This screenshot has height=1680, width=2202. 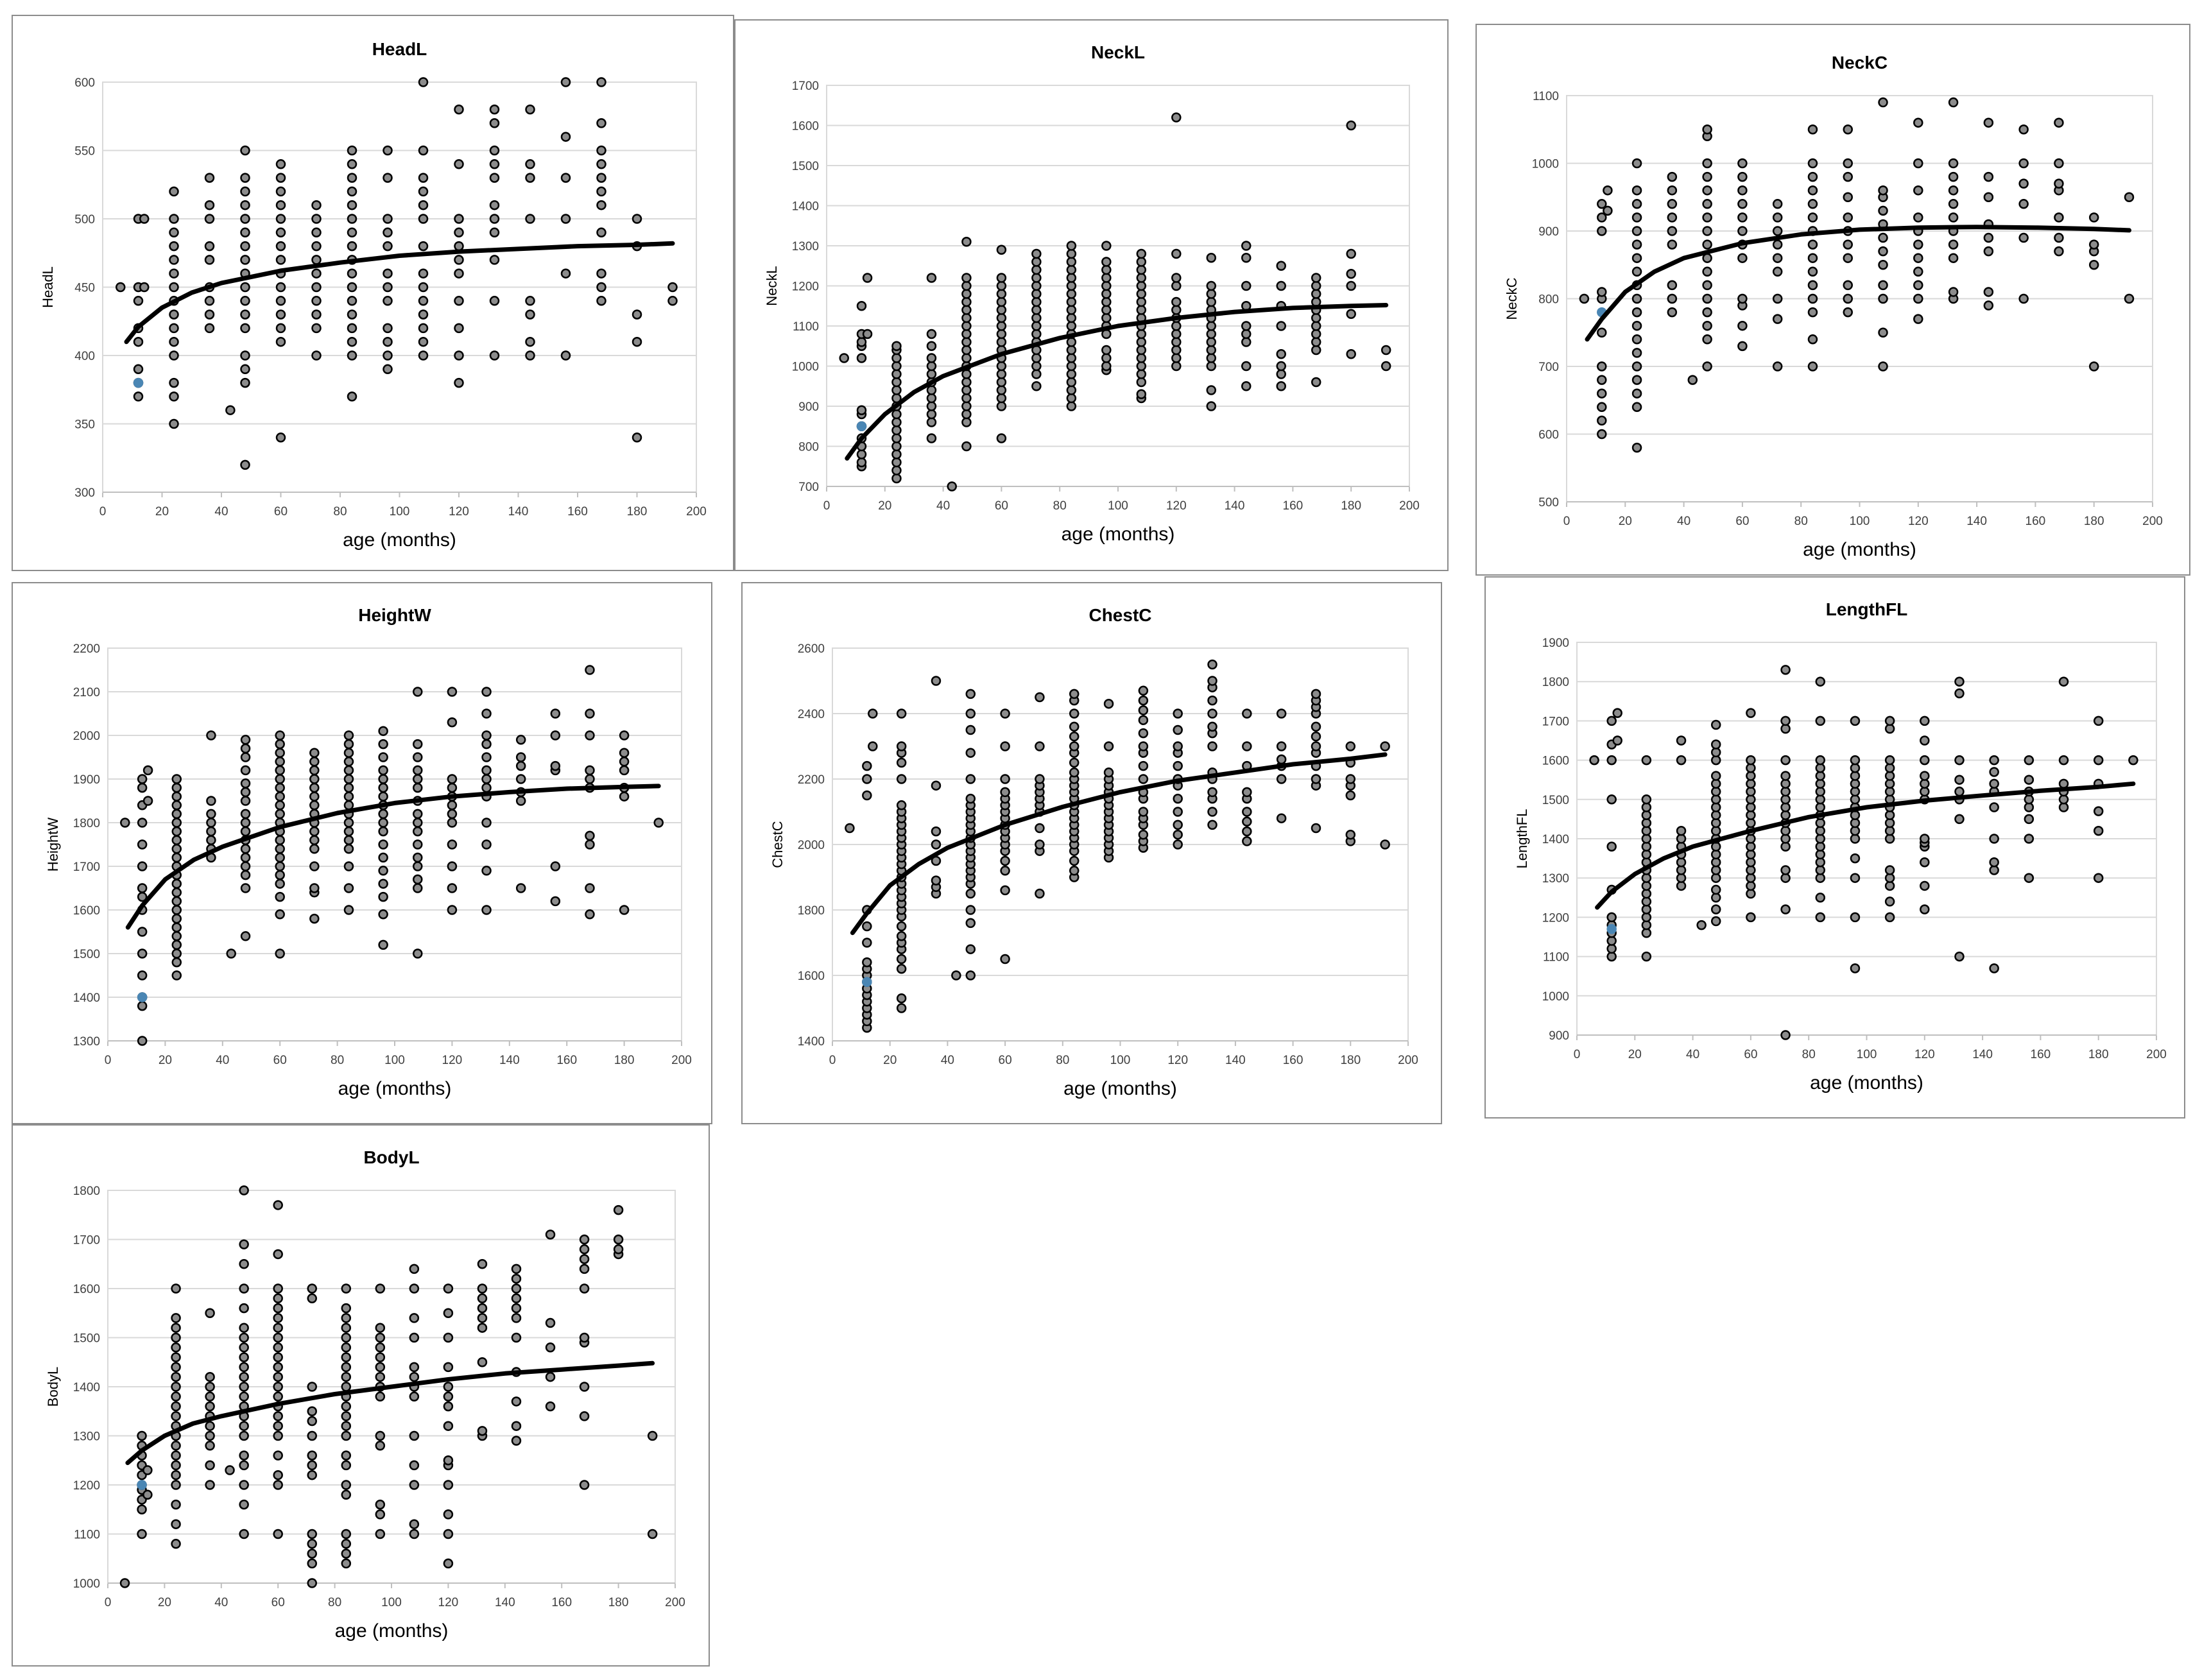 I want to click on x-tick-label: 60, so click(x=1006, y=1060).